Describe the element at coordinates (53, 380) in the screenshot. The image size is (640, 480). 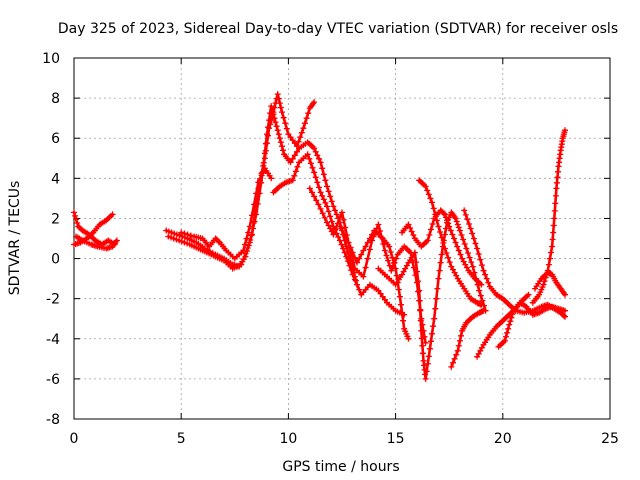
I see `y-tick-label: -6` at that location.